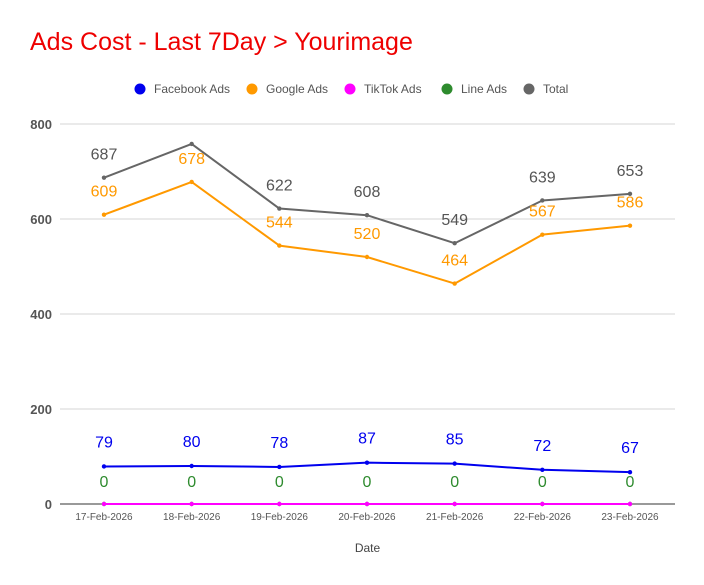 The image size is (704, 585). Describe the element at coordinates (630, 203) in the screenshot. I see `data-label-google-ads: 586` at that location.